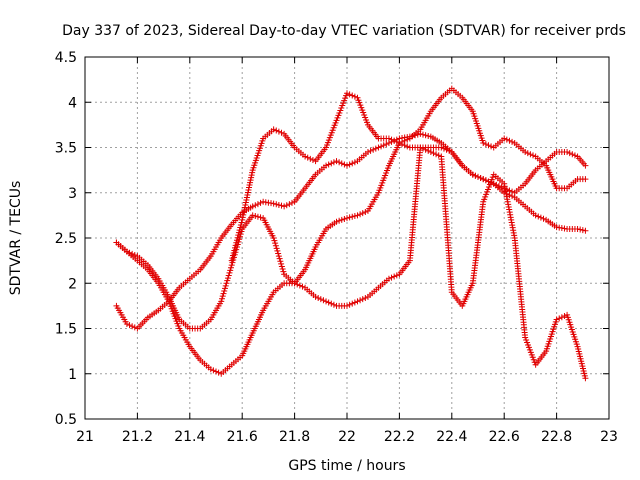 The image size is (640, 480). Describe the element at coordinates (399, 437) in the screenshot. I see `x-tick-label: 22.2` at that location.